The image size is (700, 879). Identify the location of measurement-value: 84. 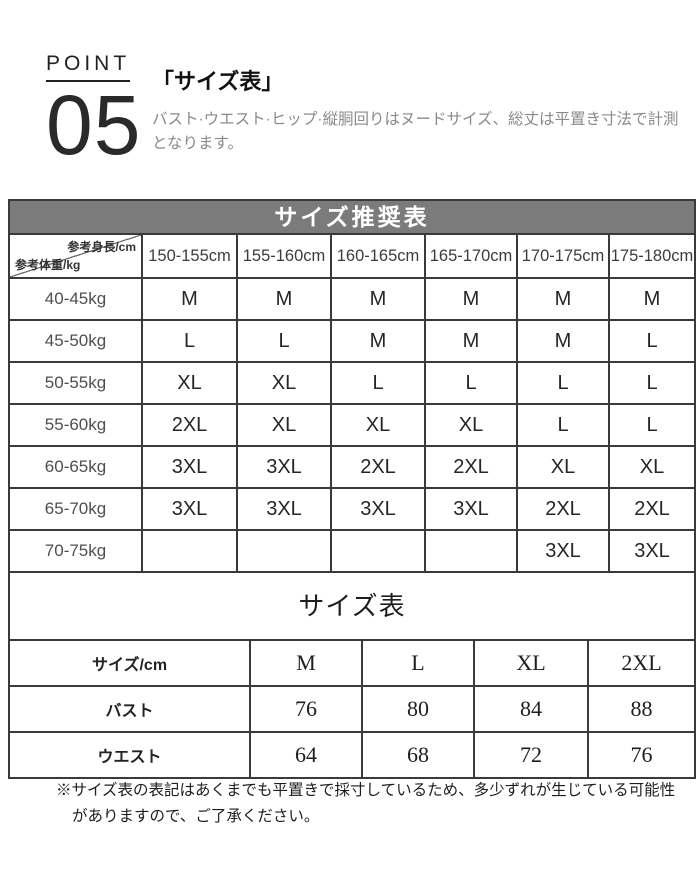
(531, 709).